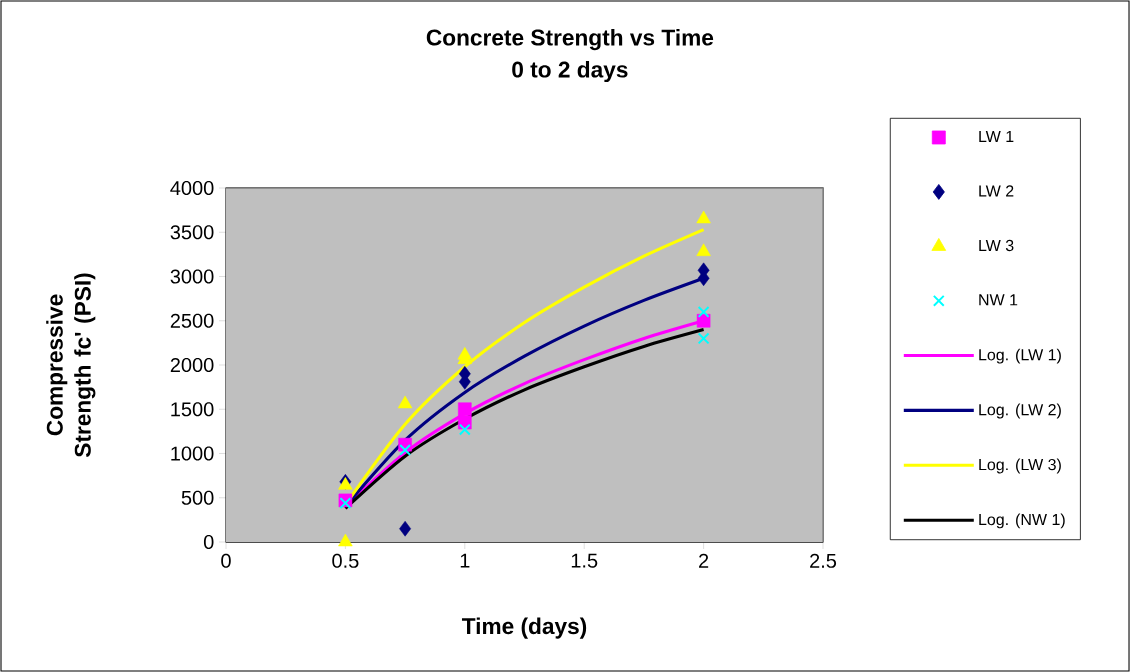 This screenshot has width=1130, height=672. Describe the element at coordinates (192, 409) in the screenshot. I see `y-tick-label: 1500` at that location.